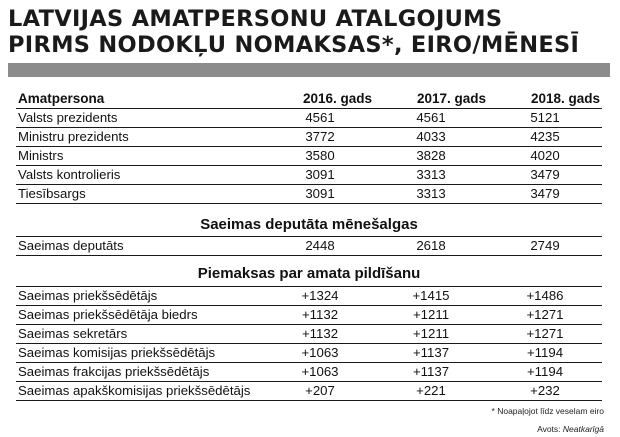 The width and height of the screenshot is (620, 437). I want to click on position-cell: Saeimas frakcijas priekšsēdētājs, so click(141, 372).